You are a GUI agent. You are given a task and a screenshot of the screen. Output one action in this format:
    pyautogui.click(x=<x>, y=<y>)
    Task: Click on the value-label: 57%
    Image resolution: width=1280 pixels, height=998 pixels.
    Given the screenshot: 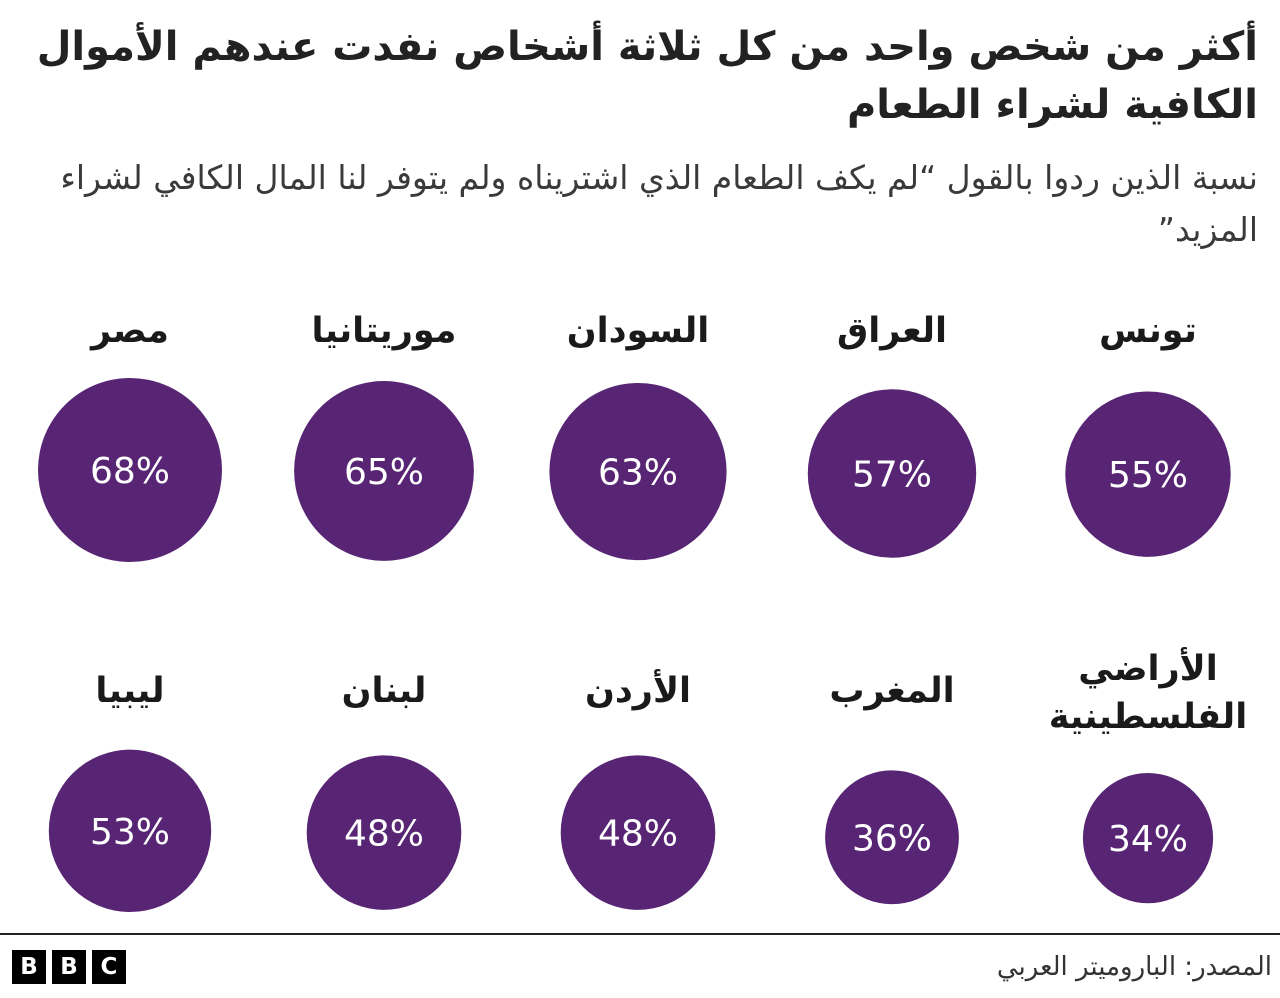 What is the action you would take?
    pyautogui.click(x=892, y=474)
    